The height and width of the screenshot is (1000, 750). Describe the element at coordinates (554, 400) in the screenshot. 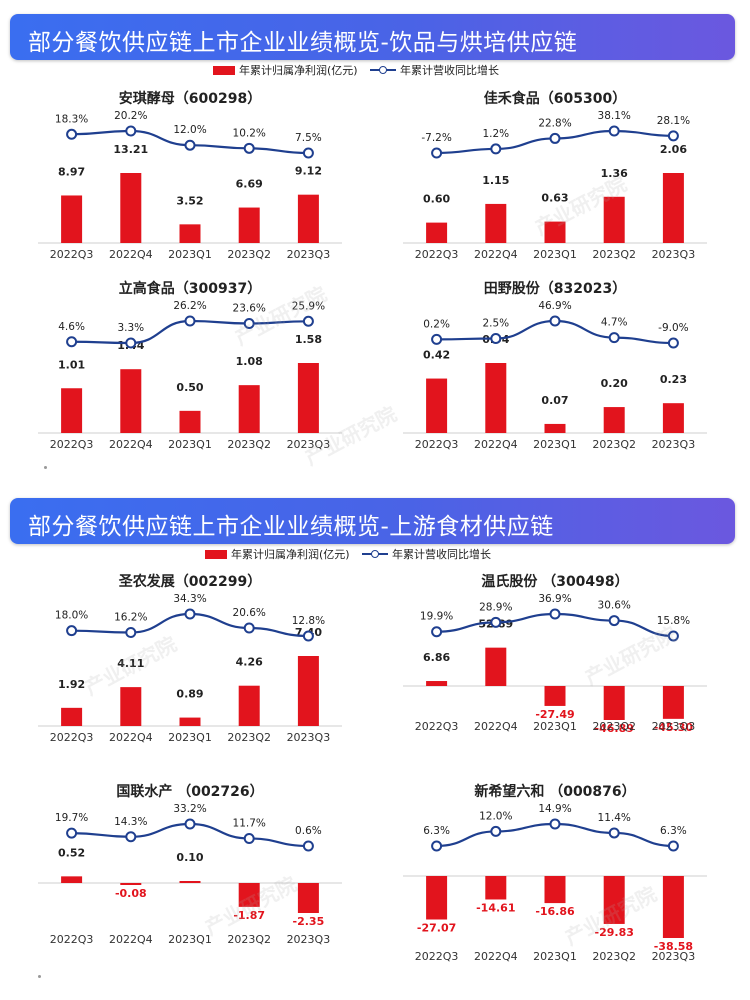

I see `bar-data-label: 0.07` at that location.